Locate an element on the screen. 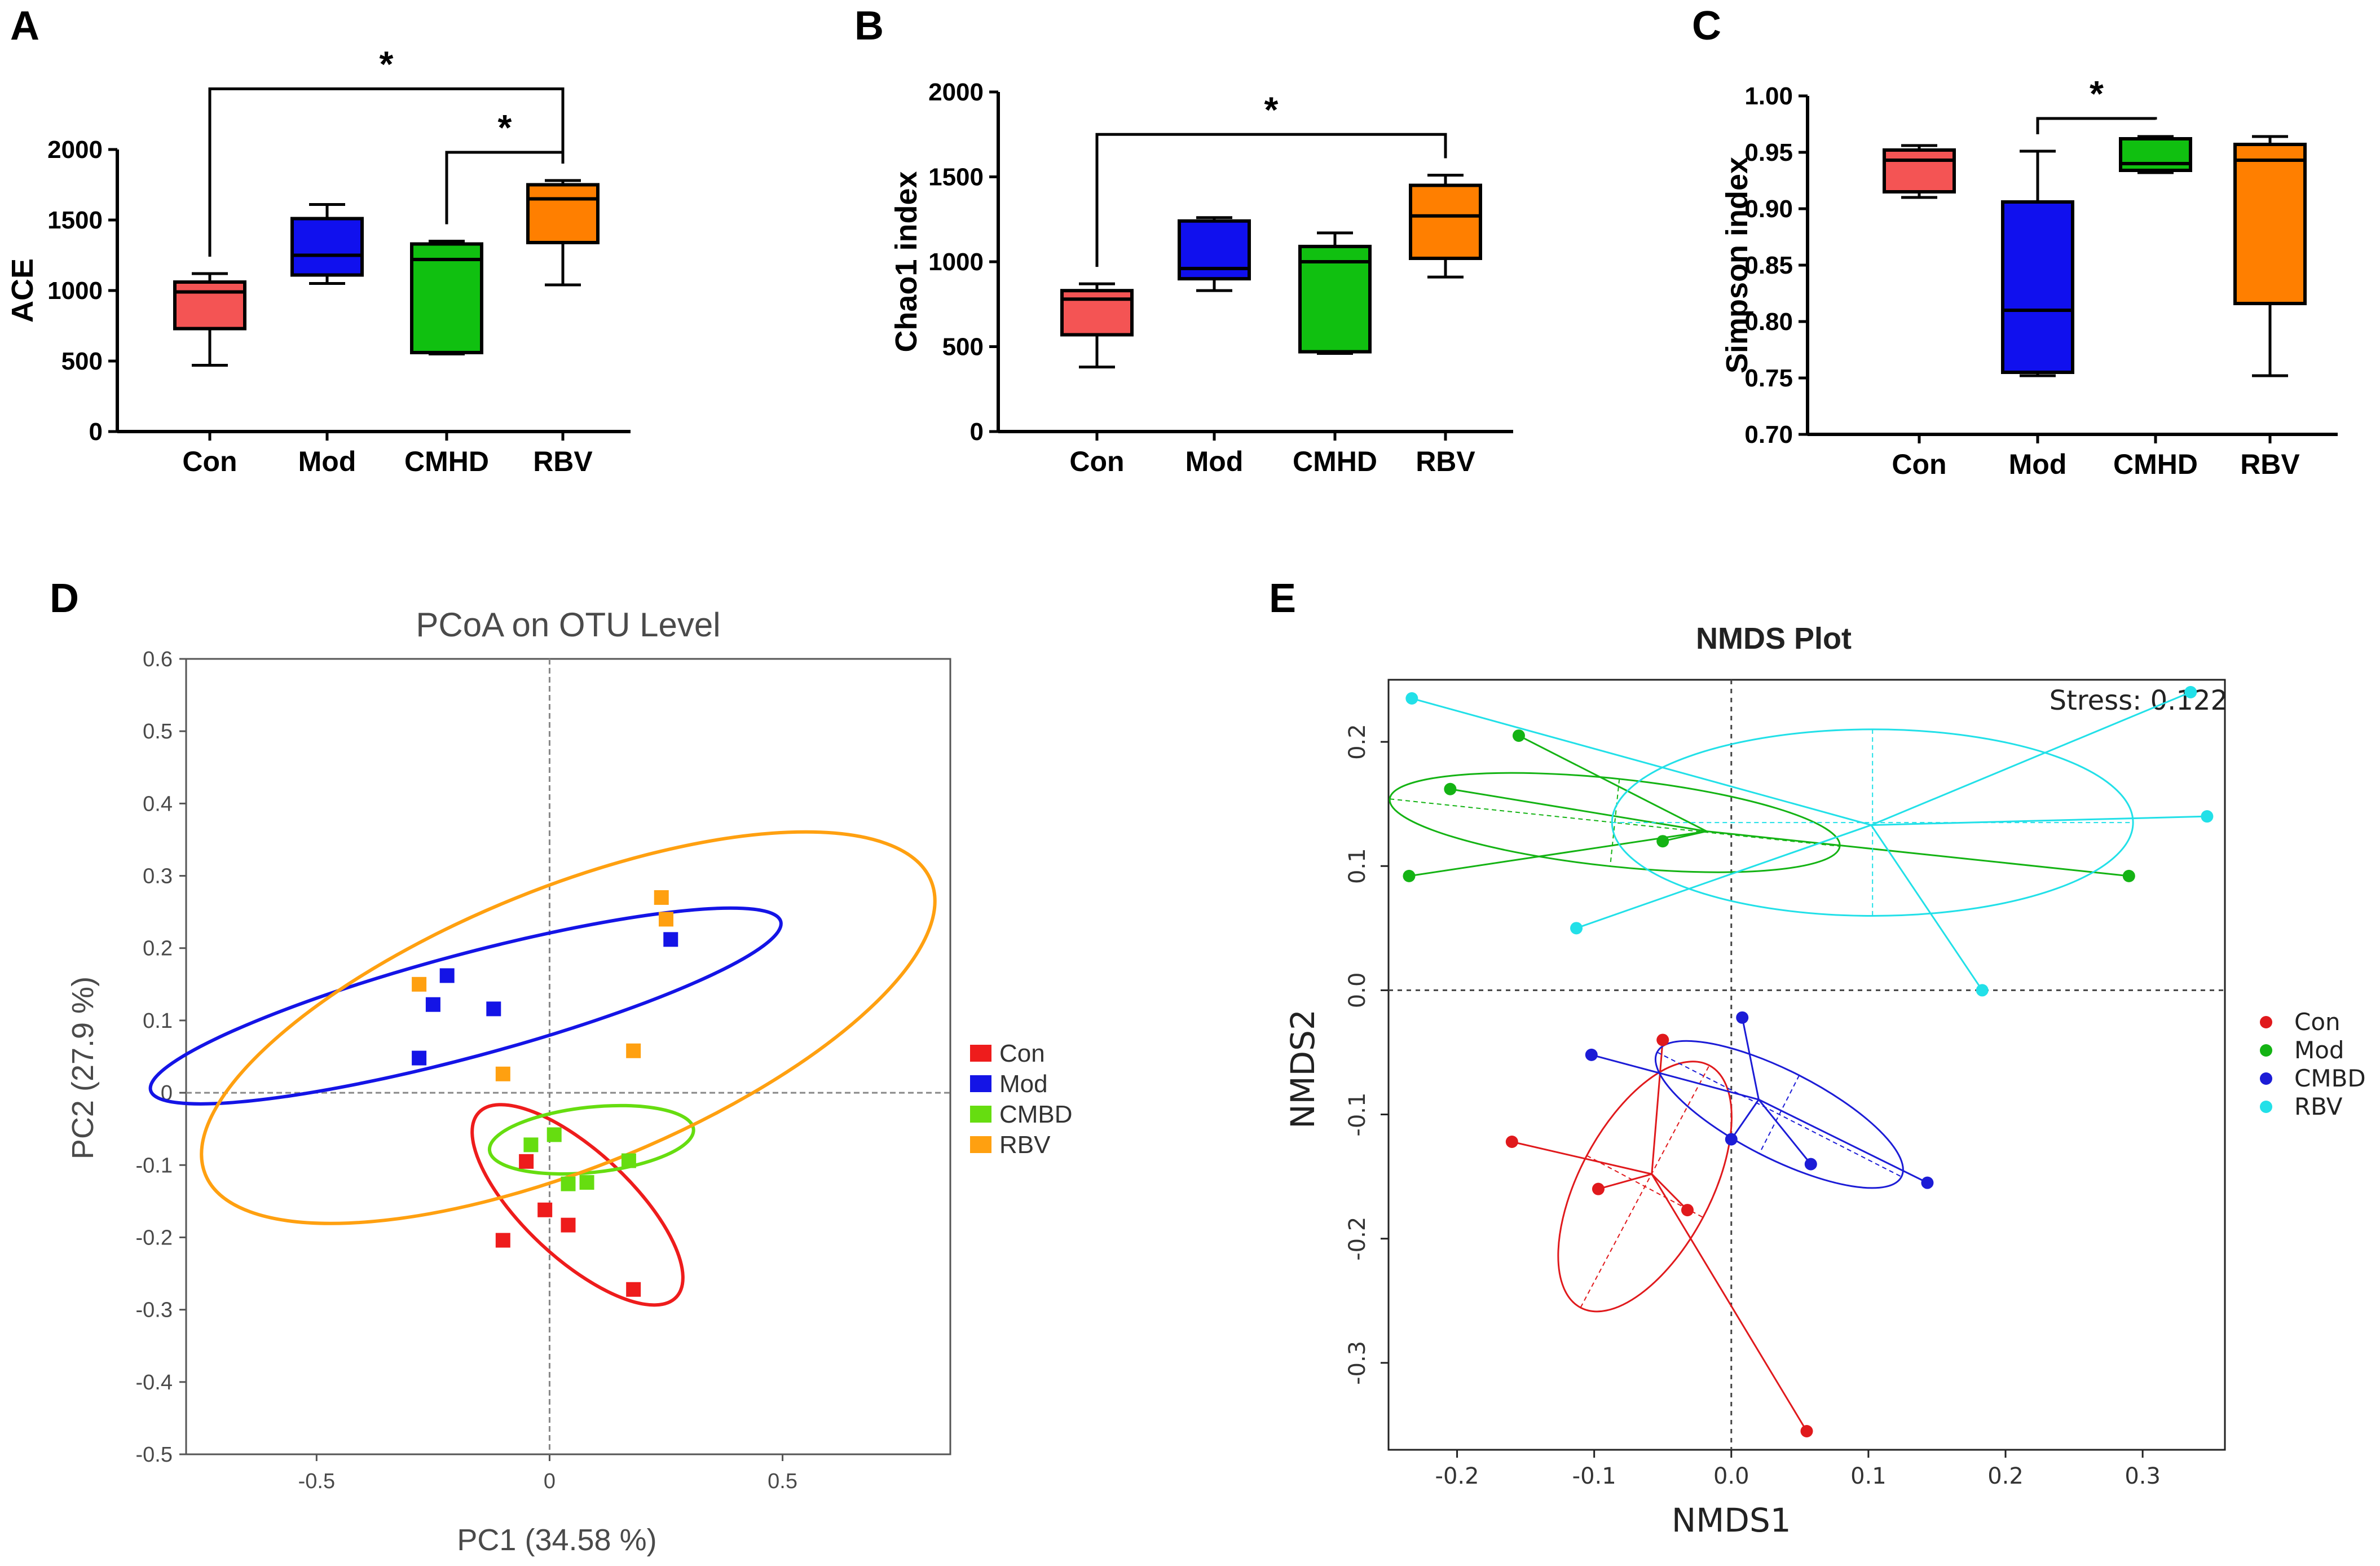 Image resolution: width=2380 pixels, height=1566 pixels. ellipse-axis-major is located at coordinates (1615, 822).